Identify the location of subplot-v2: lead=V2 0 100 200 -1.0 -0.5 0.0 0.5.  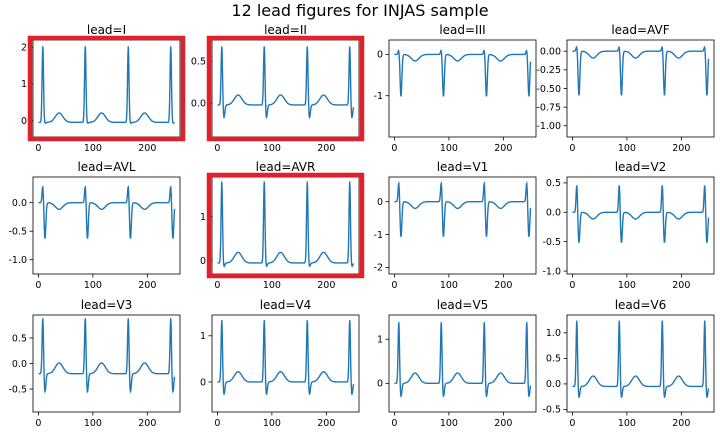
(628, 225).